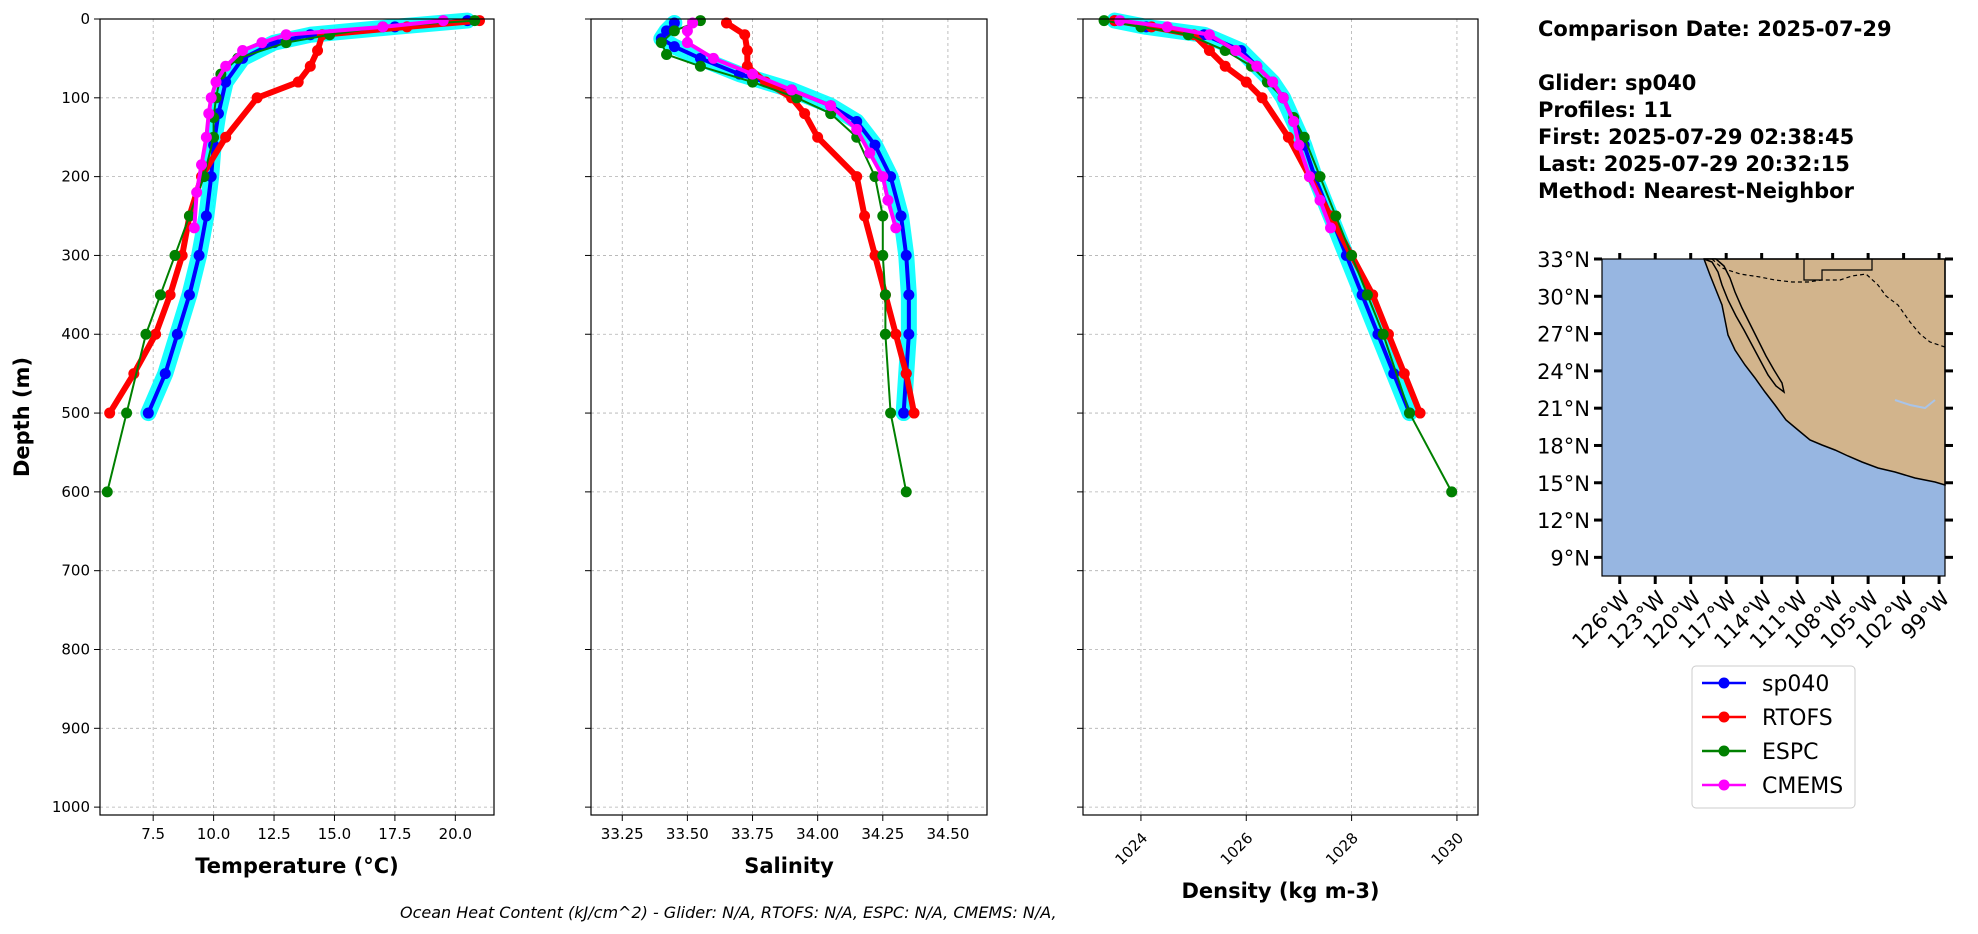  What do you see at coordinates (1563, 260) in the screenshot?
I see `lat-label: 33°N` at bounding box center [1563, 260].